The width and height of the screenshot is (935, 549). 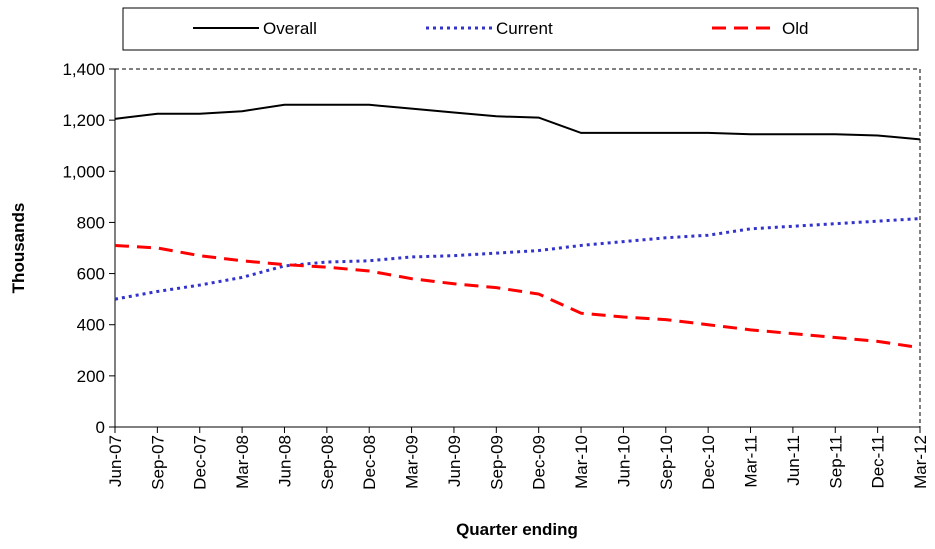 What do you see at coordinates (290, 28) in the screenshot?
I see `legend-label: Overall` at bounding box center [290, 28].